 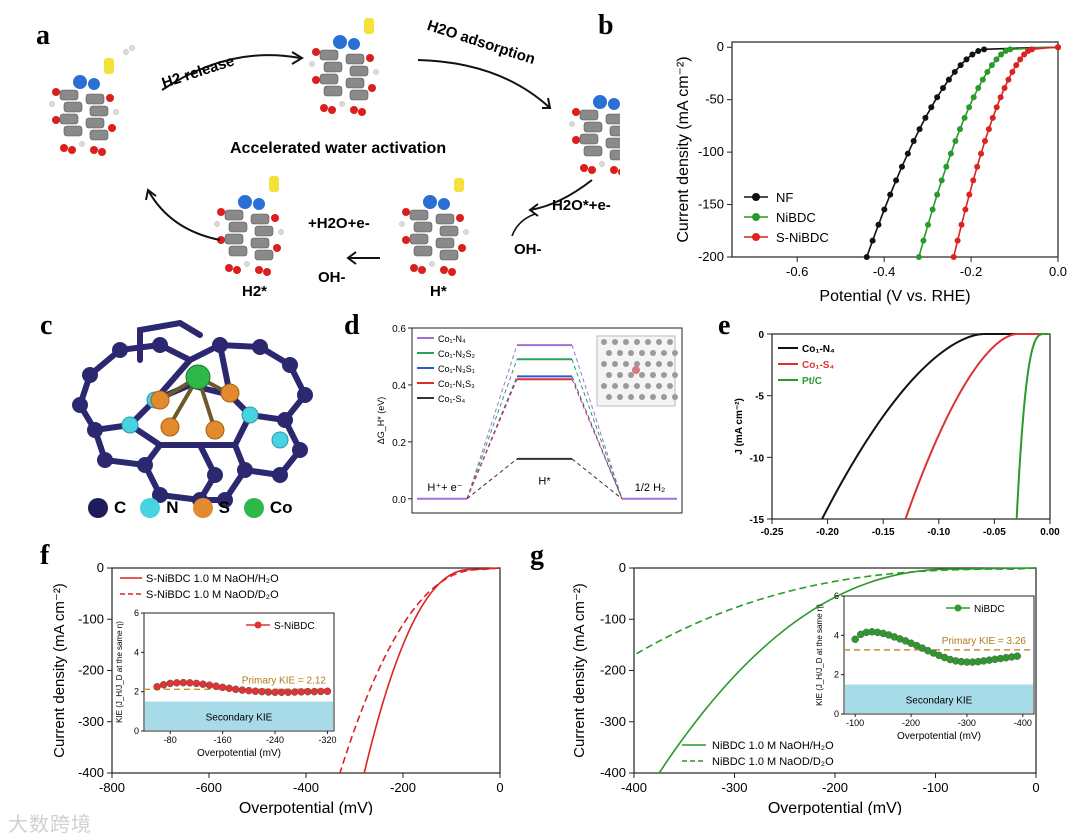 I want to click on legend-label: NiBDC 1.0 M NaOD/D₂O, so click(x=773, y=762).